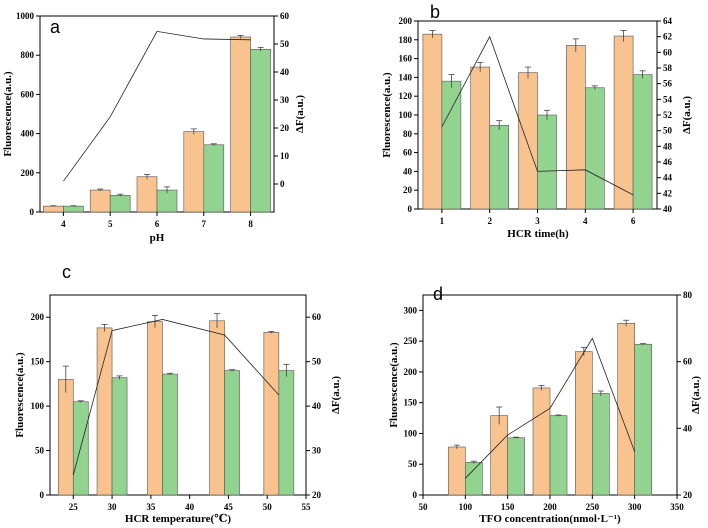  What do you see at coordinates (176, 358) in the screenshot?
I see `panel-c-error-bars` at bounding box center [176, 358].